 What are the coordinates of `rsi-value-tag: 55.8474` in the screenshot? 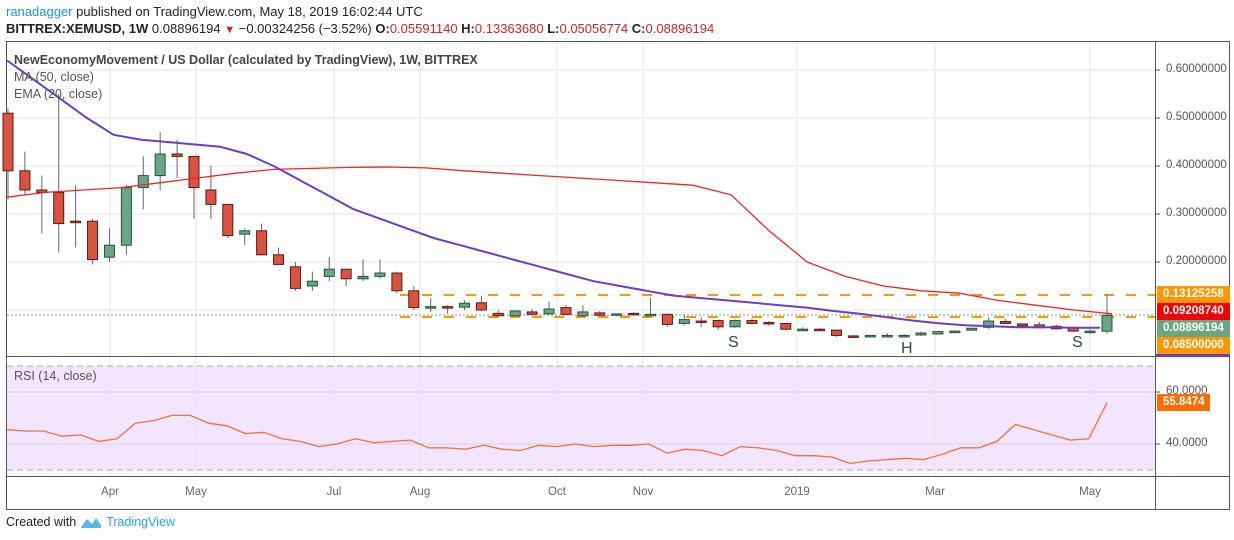 It's located at (1183, 402).